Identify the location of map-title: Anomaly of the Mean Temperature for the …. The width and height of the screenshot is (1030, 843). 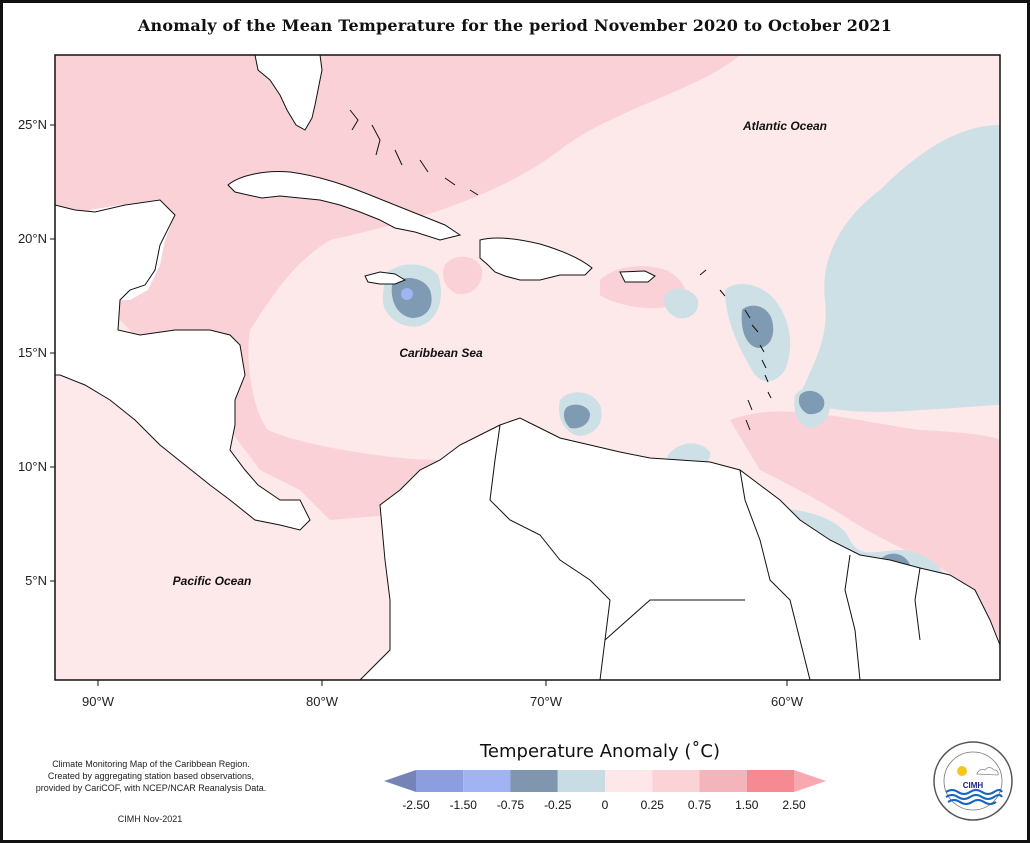
(515, 25).